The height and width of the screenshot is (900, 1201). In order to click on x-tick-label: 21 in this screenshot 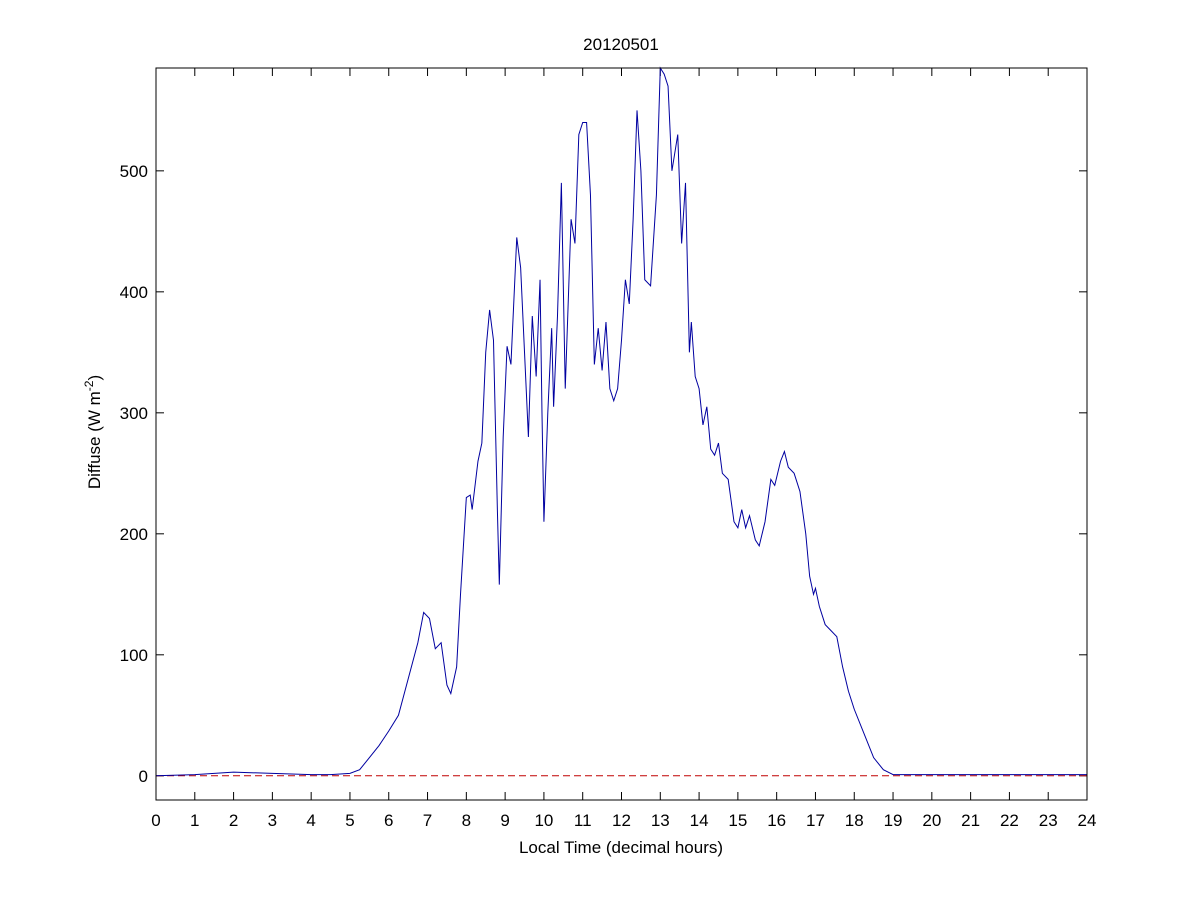, I will do `click(970, 820)`.